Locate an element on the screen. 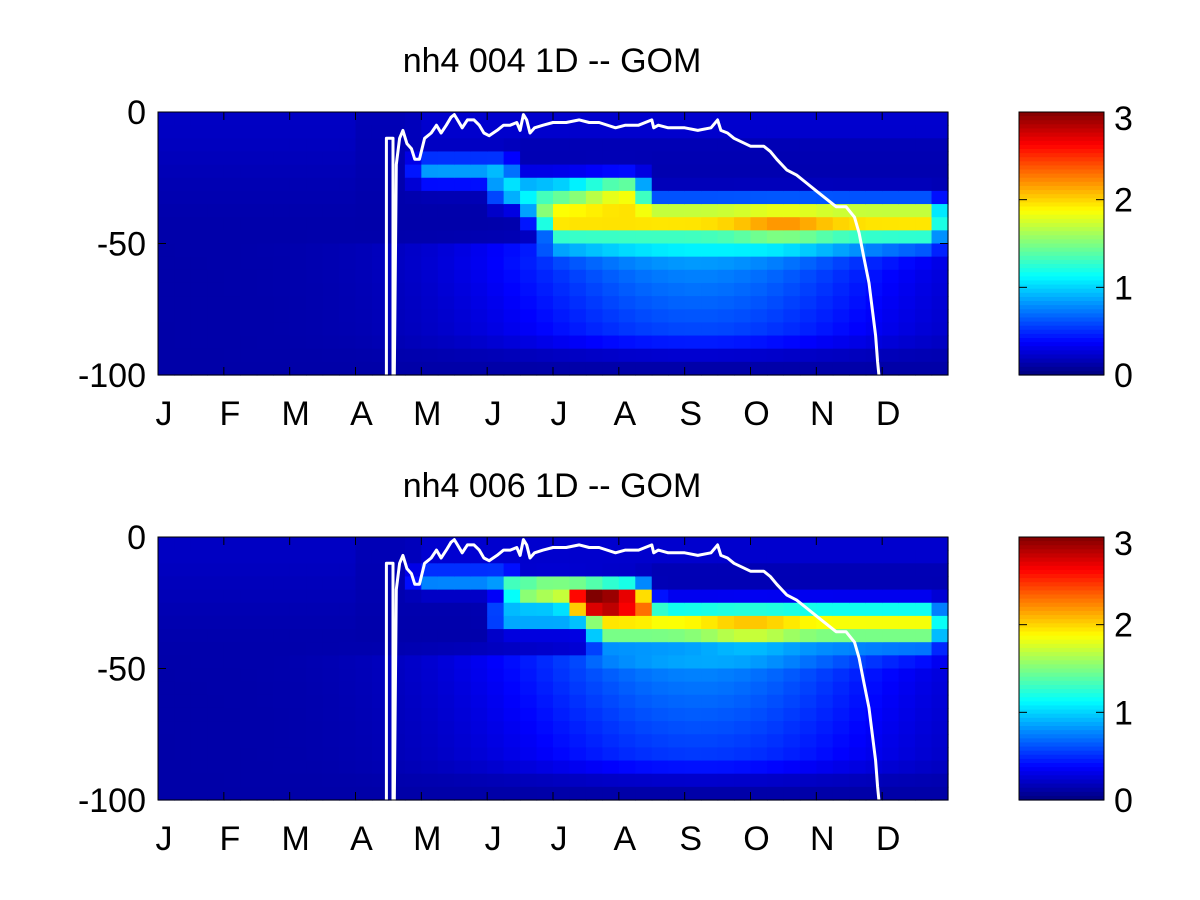 Image resolution: width=1200 pixels, height=900 pixels. colorbar-tick-label: 0 is located at coordinates (1123, 376).